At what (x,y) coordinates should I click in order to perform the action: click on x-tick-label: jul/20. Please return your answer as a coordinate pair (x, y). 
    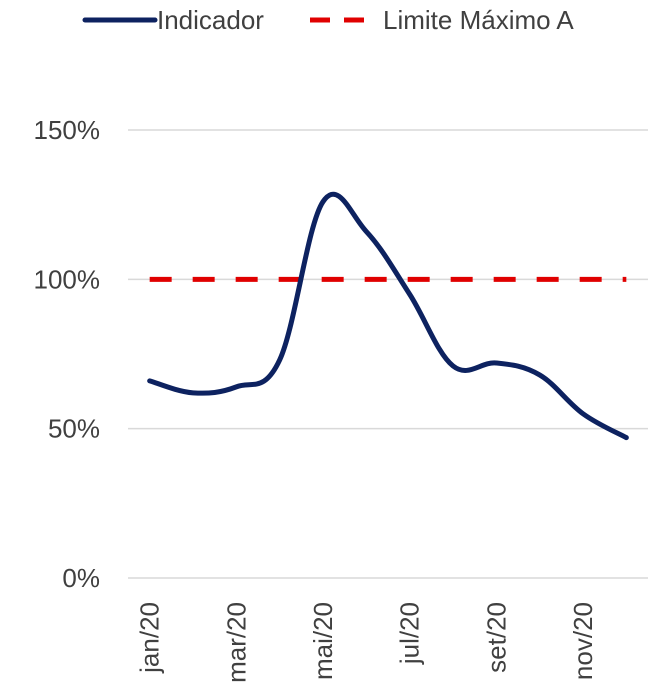
    Looking at the image, I should click on (410, 633).